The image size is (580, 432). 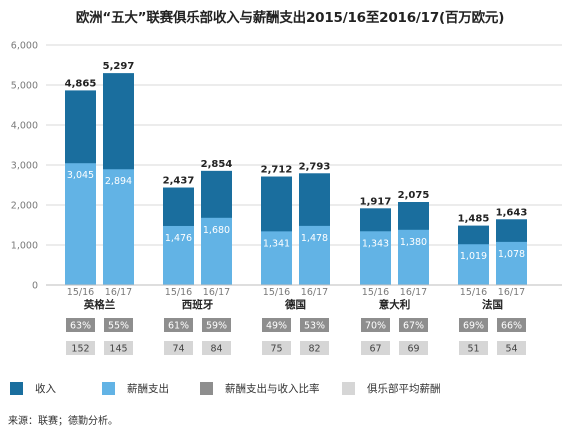 What do you see at coordinates (135, 388) in the screenshot?
I see `legend-item-wage: 薪酬支出` at bounding box center [135, 388].